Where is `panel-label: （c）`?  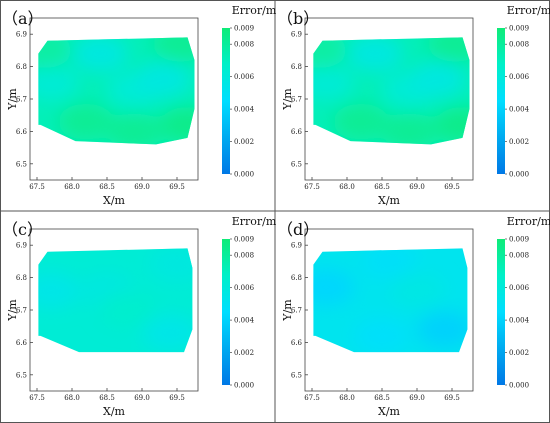 panel-label: （c） is located at coordinates (22, 229).